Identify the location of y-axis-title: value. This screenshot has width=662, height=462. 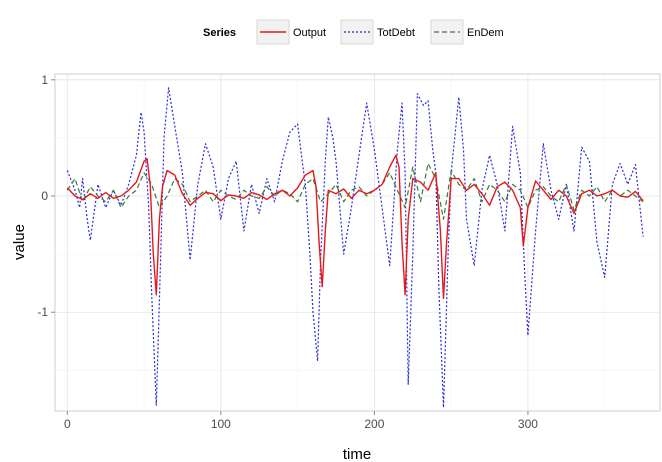
(19, 242).